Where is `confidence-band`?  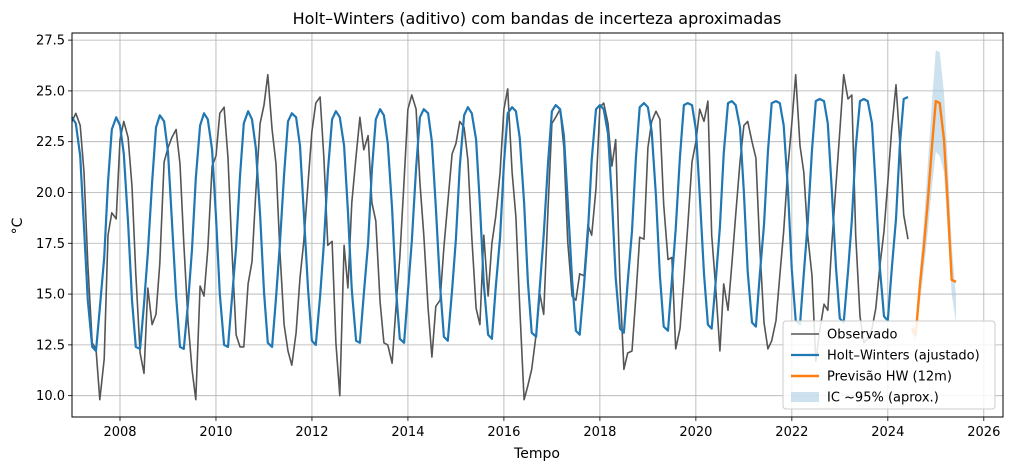 confidence-band is located at coordinates (933, 195).